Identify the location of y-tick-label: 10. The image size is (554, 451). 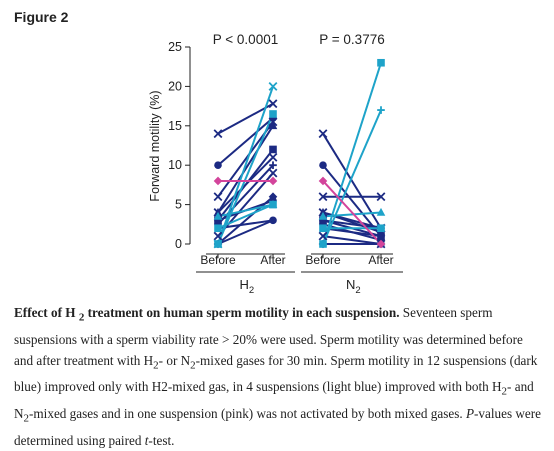
(175, 165).